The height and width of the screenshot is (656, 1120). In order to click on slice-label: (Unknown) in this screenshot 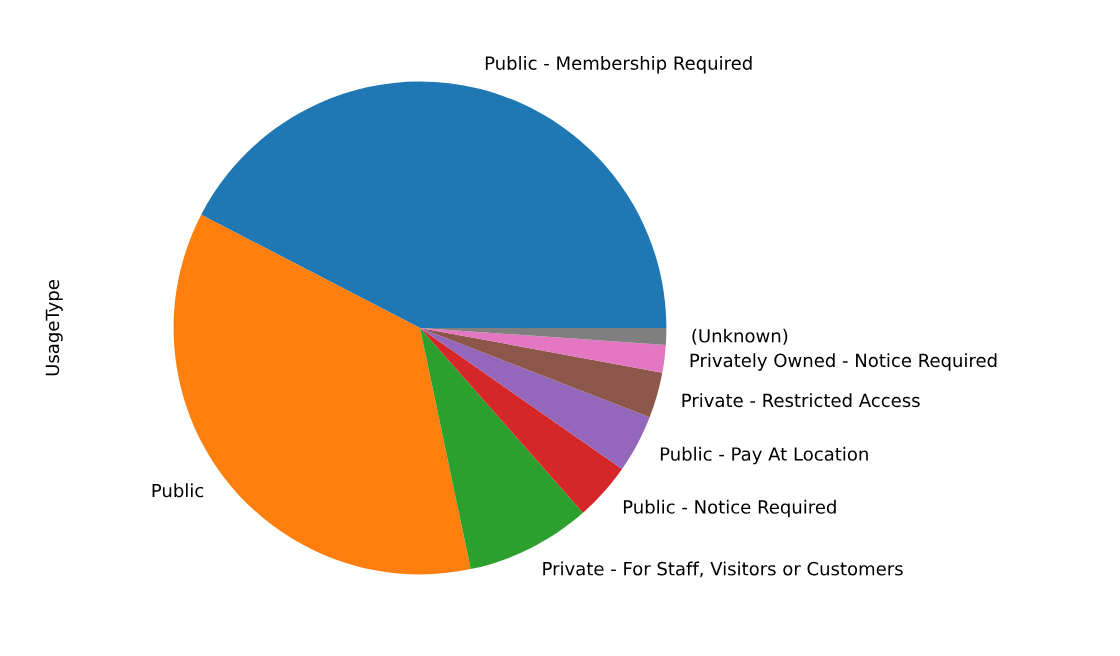, I will do `click(740, 336)`.